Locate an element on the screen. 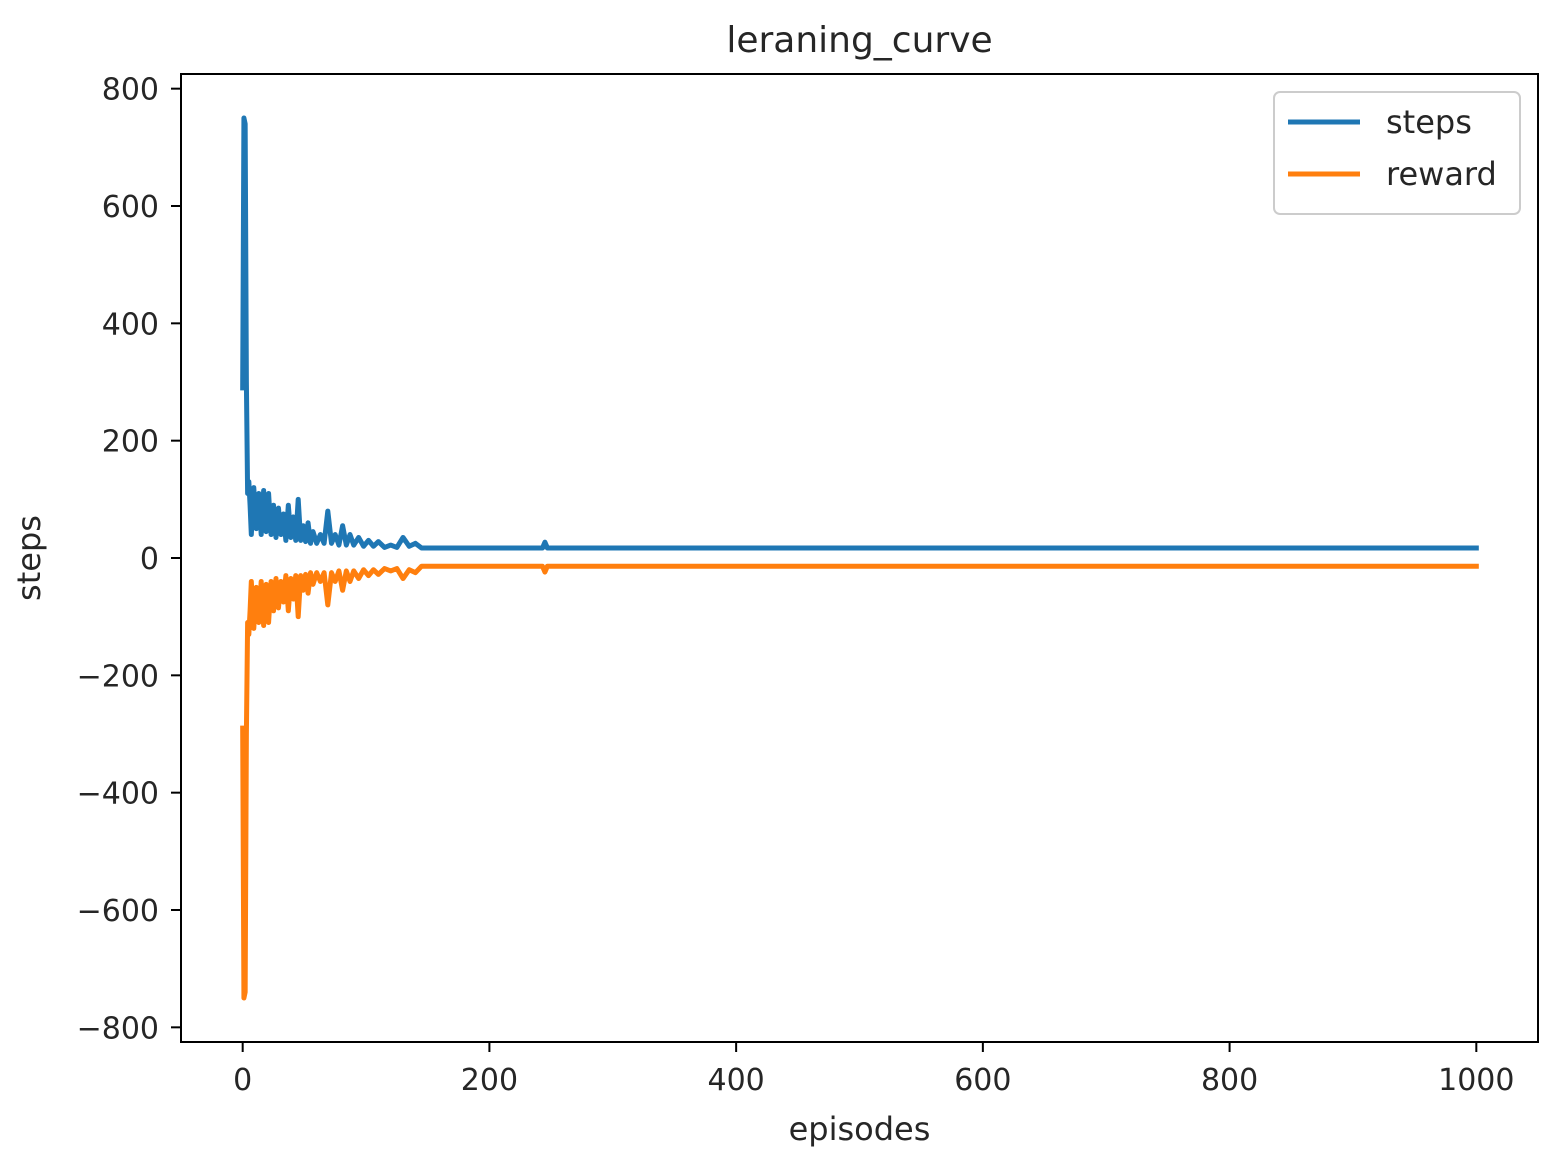 Image resolution: width=1557 pixels, height=1156 pixels. x-tick-label: 600 is located at coordinates (982, 1080).